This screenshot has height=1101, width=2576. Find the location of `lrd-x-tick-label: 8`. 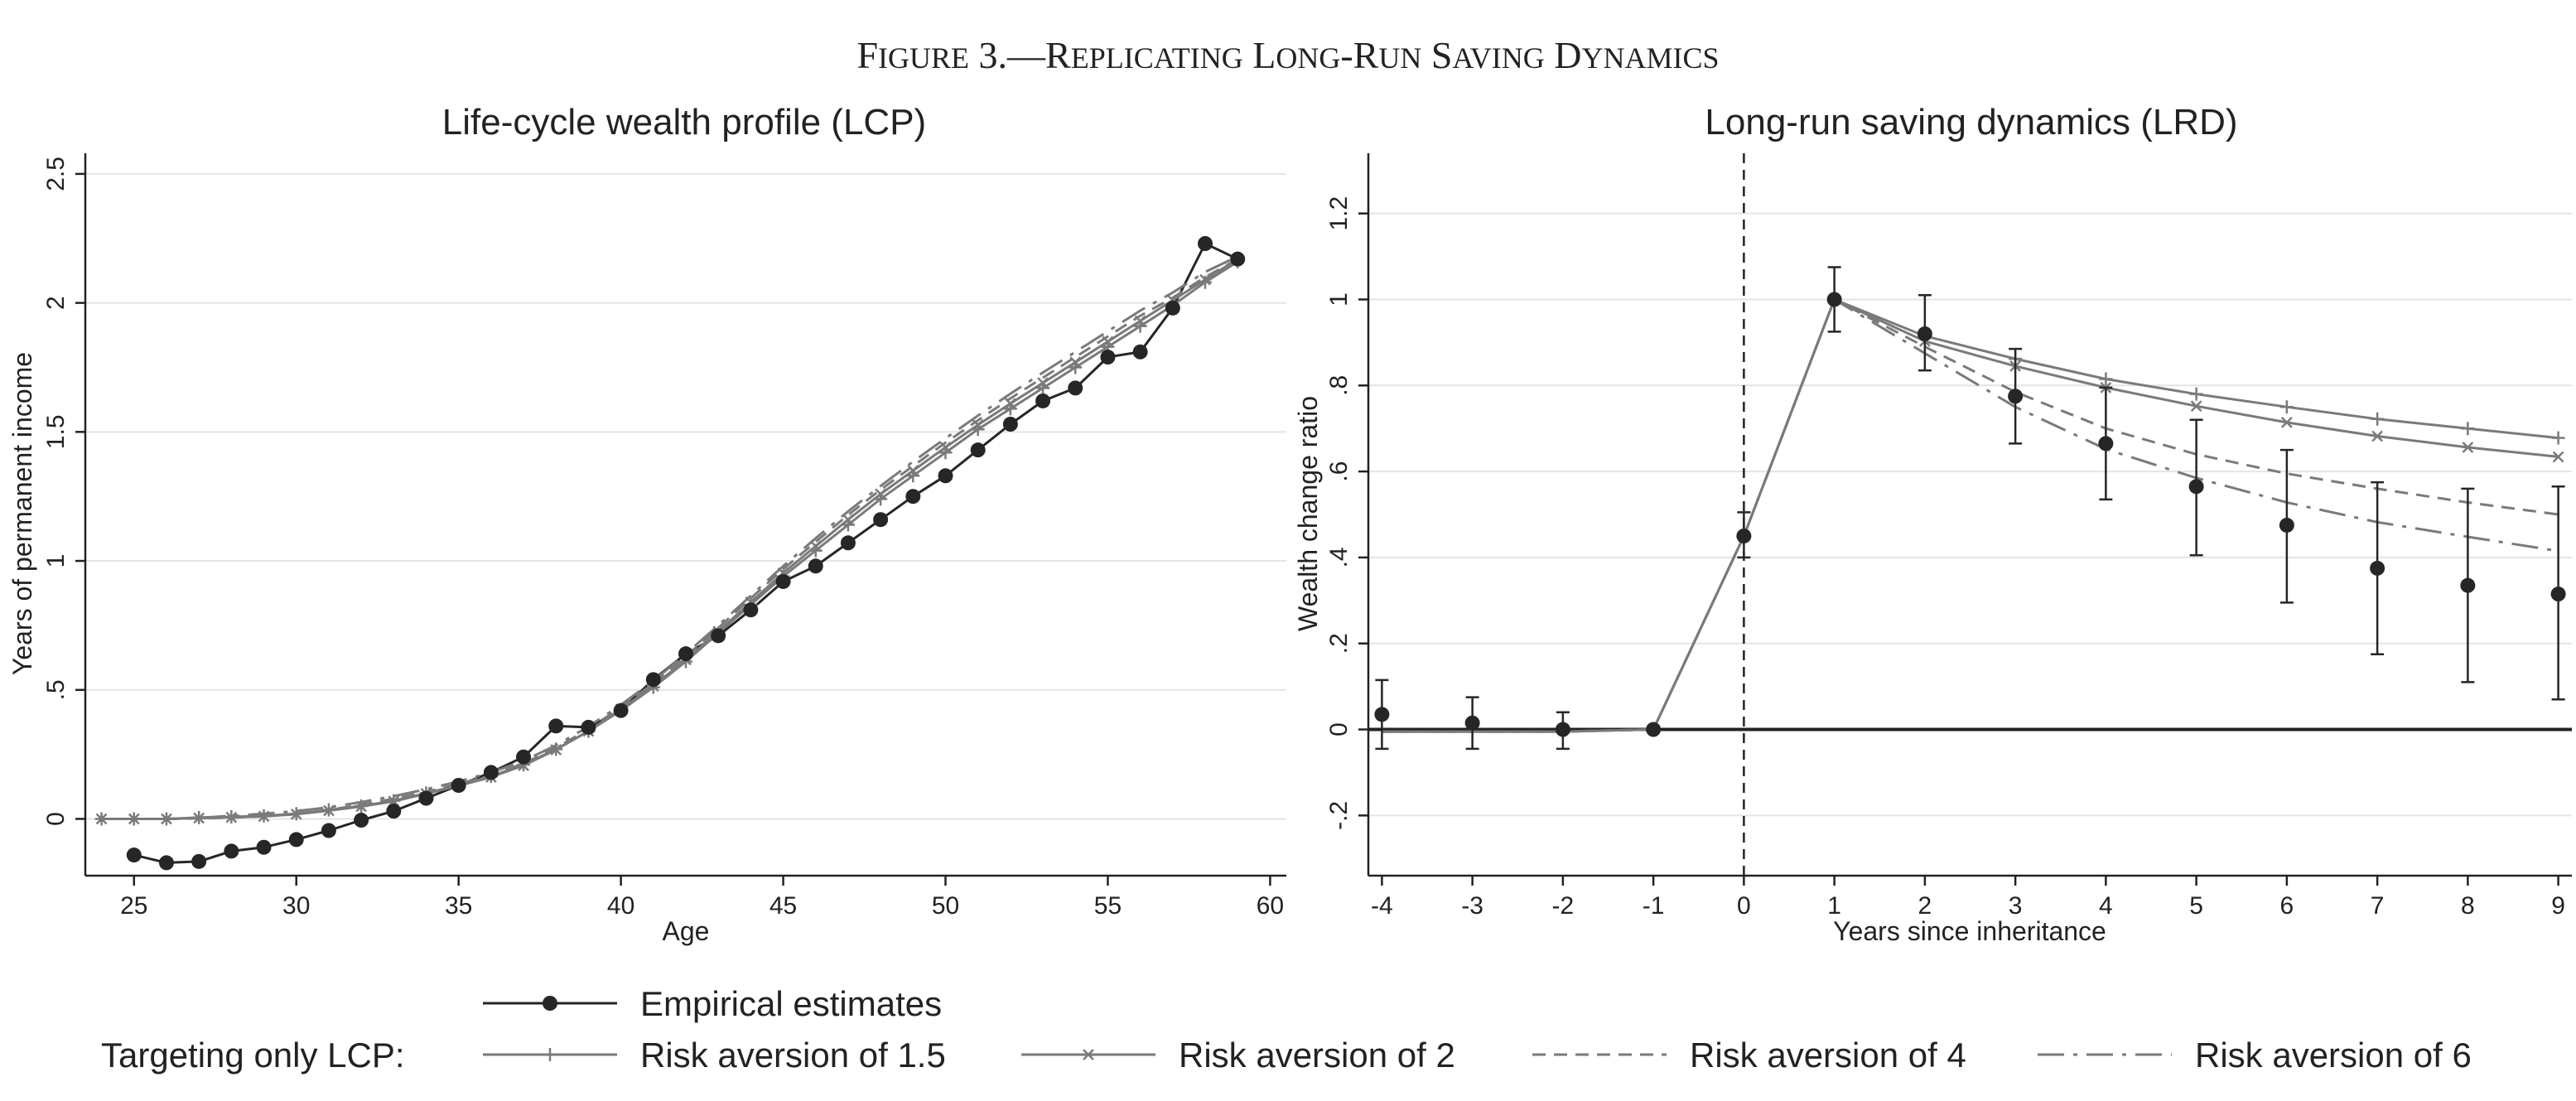

lrd-x-tick-label: 8 is located at coordinates (2468, 906).